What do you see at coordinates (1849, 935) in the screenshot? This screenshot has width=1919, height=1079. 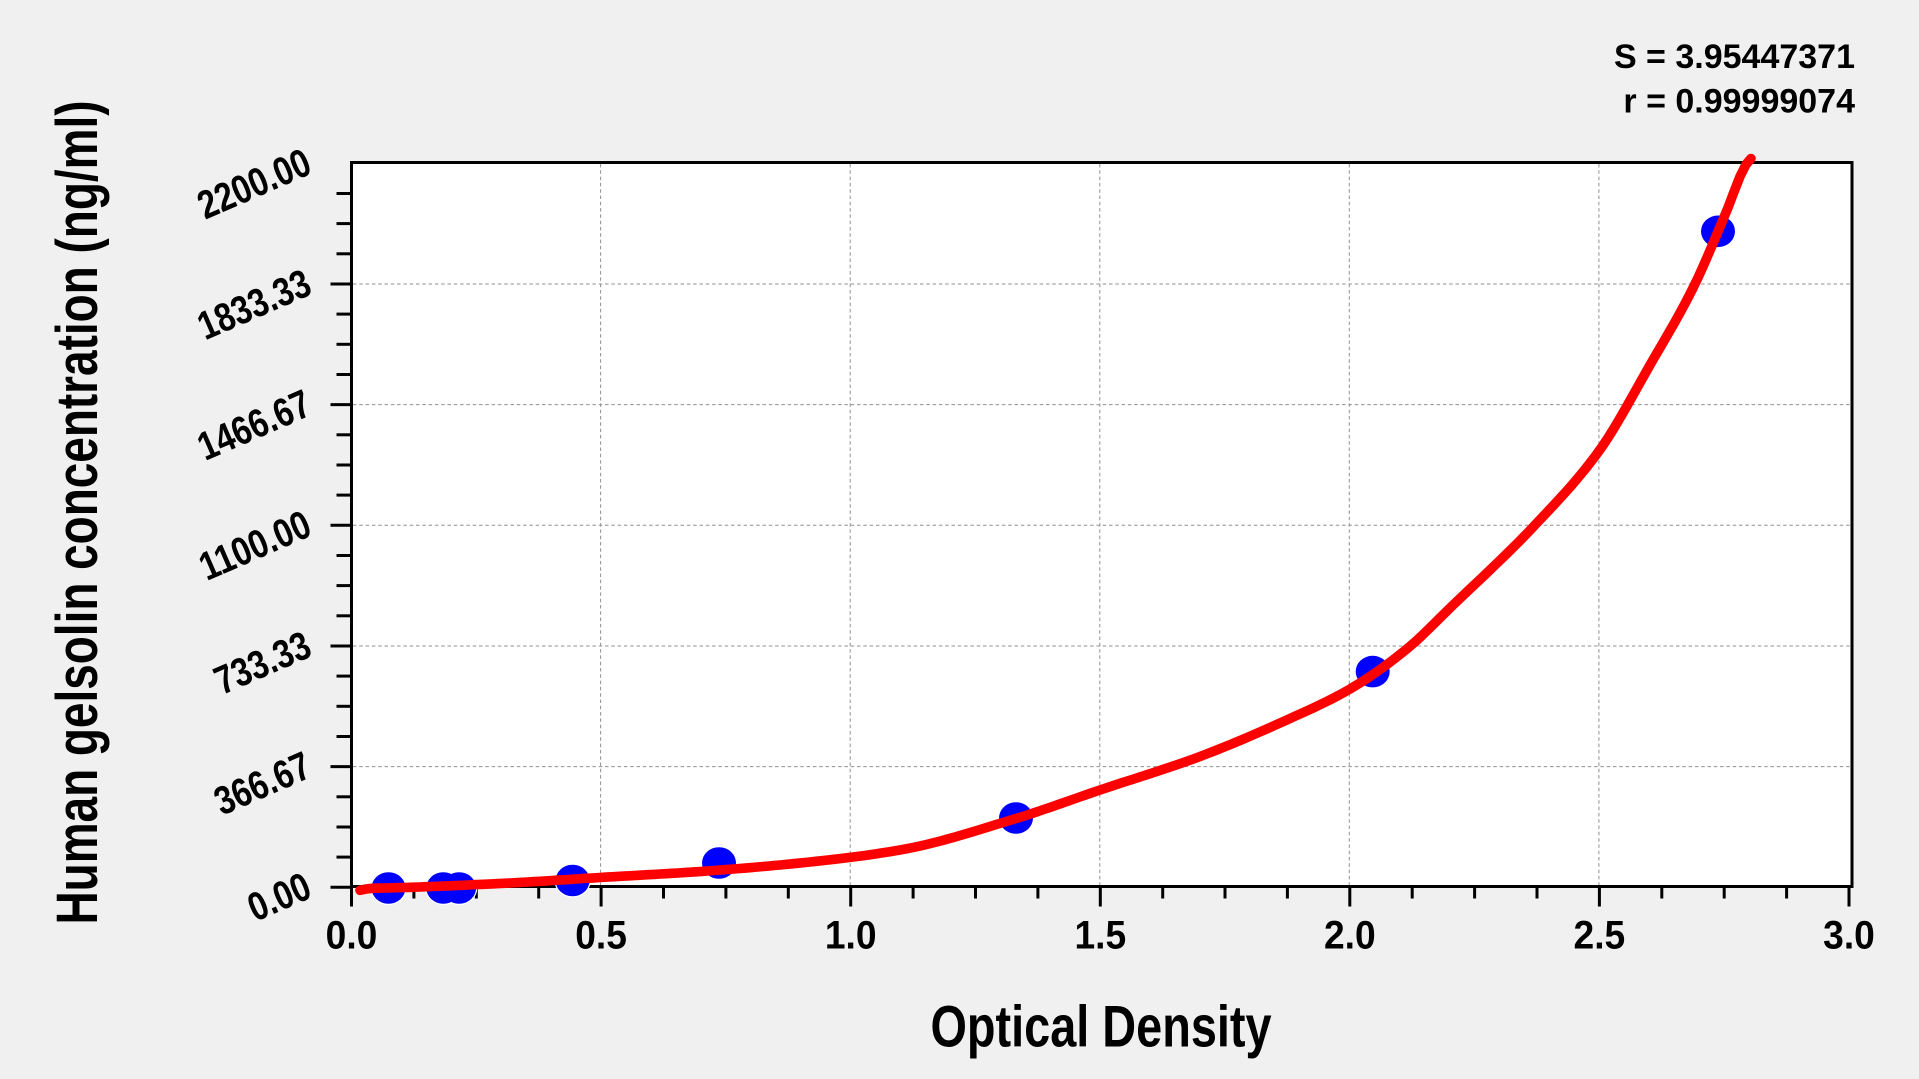 I see `svg-text: 3.0` at bounding box center [1849, 935].